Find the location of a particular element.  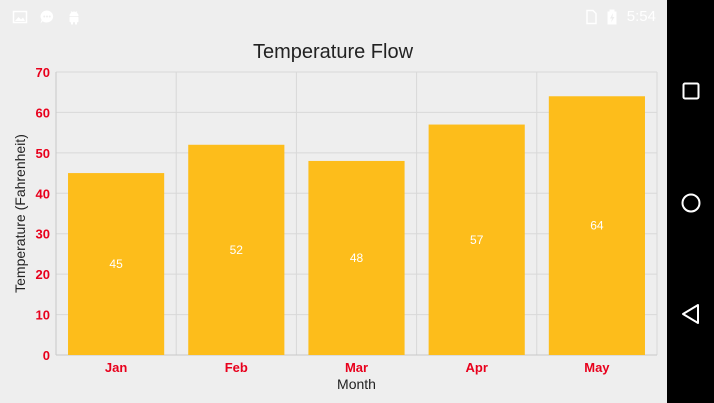

bar-may is located at coordinates (596, 225).